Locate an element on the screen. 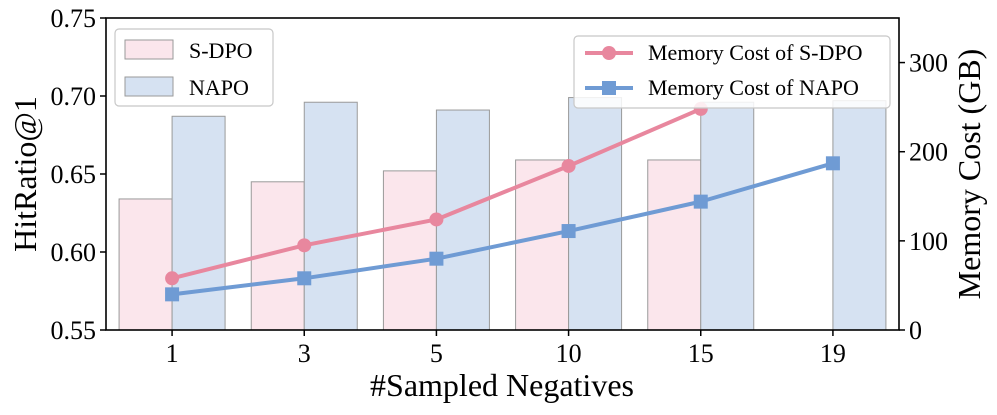 This screenshot has width=997, height=415. x-axis-label: #Sampled Negatives is located at coordinates (502, 385).